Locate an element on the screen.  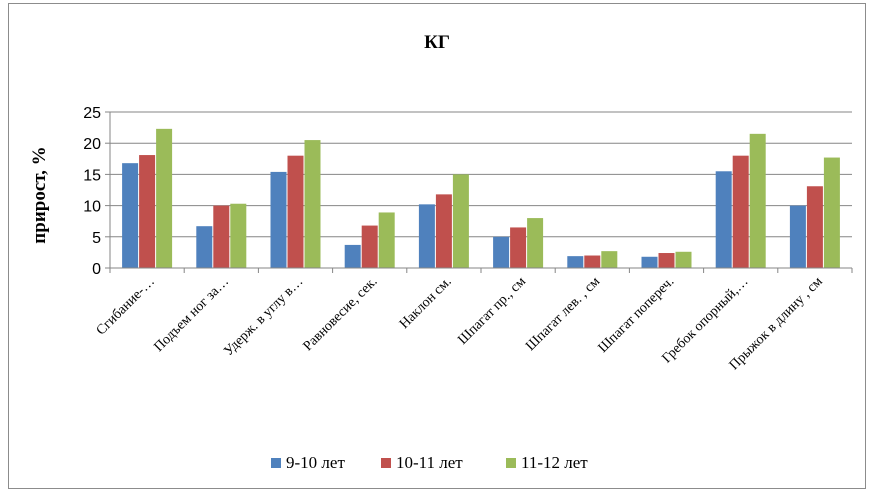
y-tick-label: 0 is located at coordinates (96, 269).